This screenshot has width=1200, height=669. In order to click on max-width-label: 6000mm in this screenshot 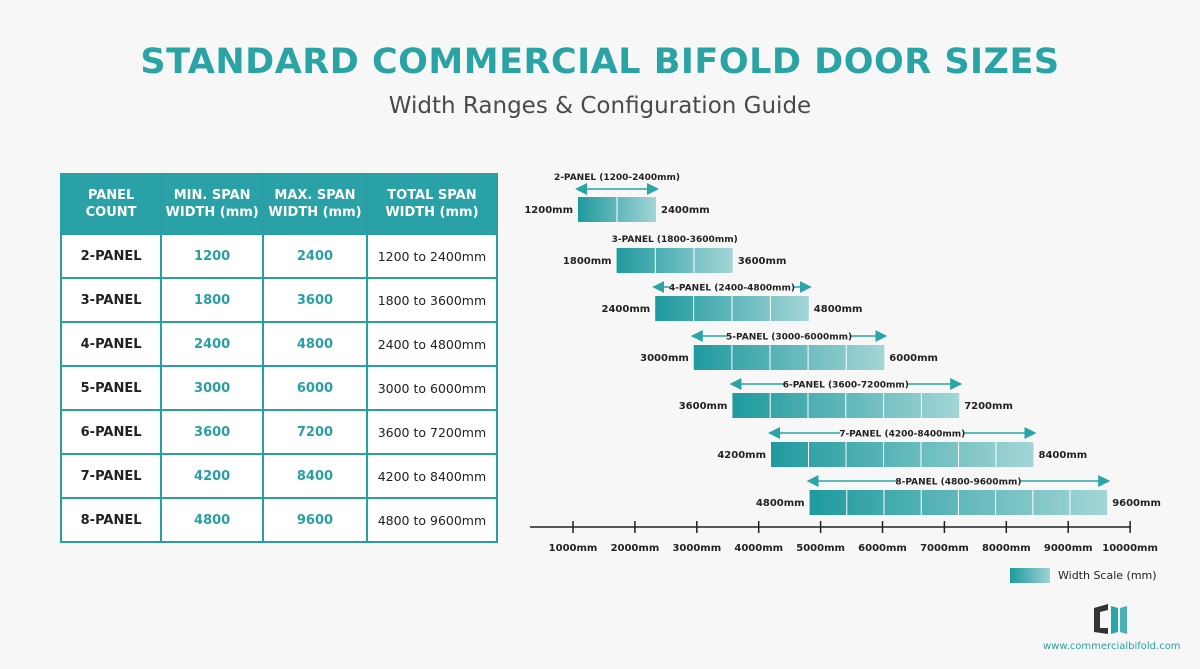, I will do `click(913, 358)`.